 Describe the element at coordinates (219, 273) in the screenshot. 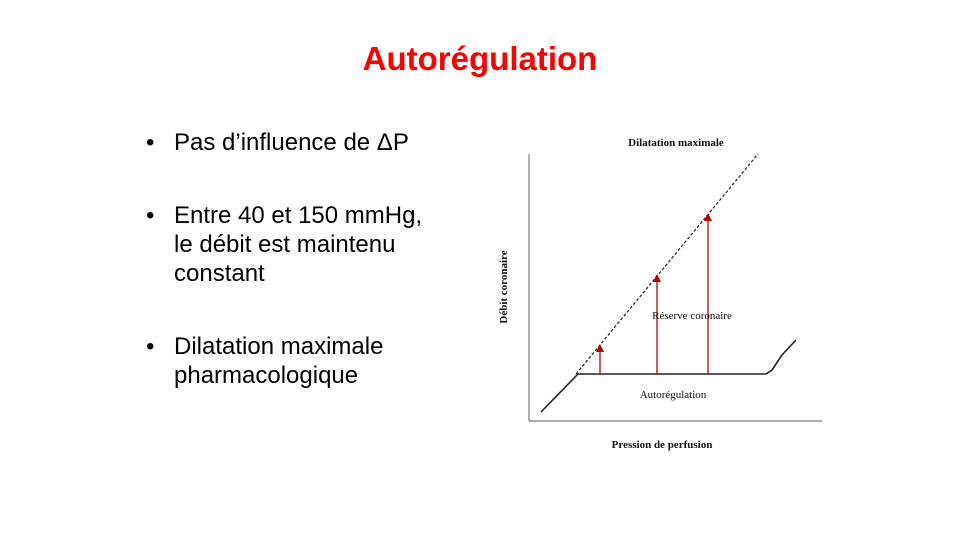

I see `bullet-text: constant` at that location.